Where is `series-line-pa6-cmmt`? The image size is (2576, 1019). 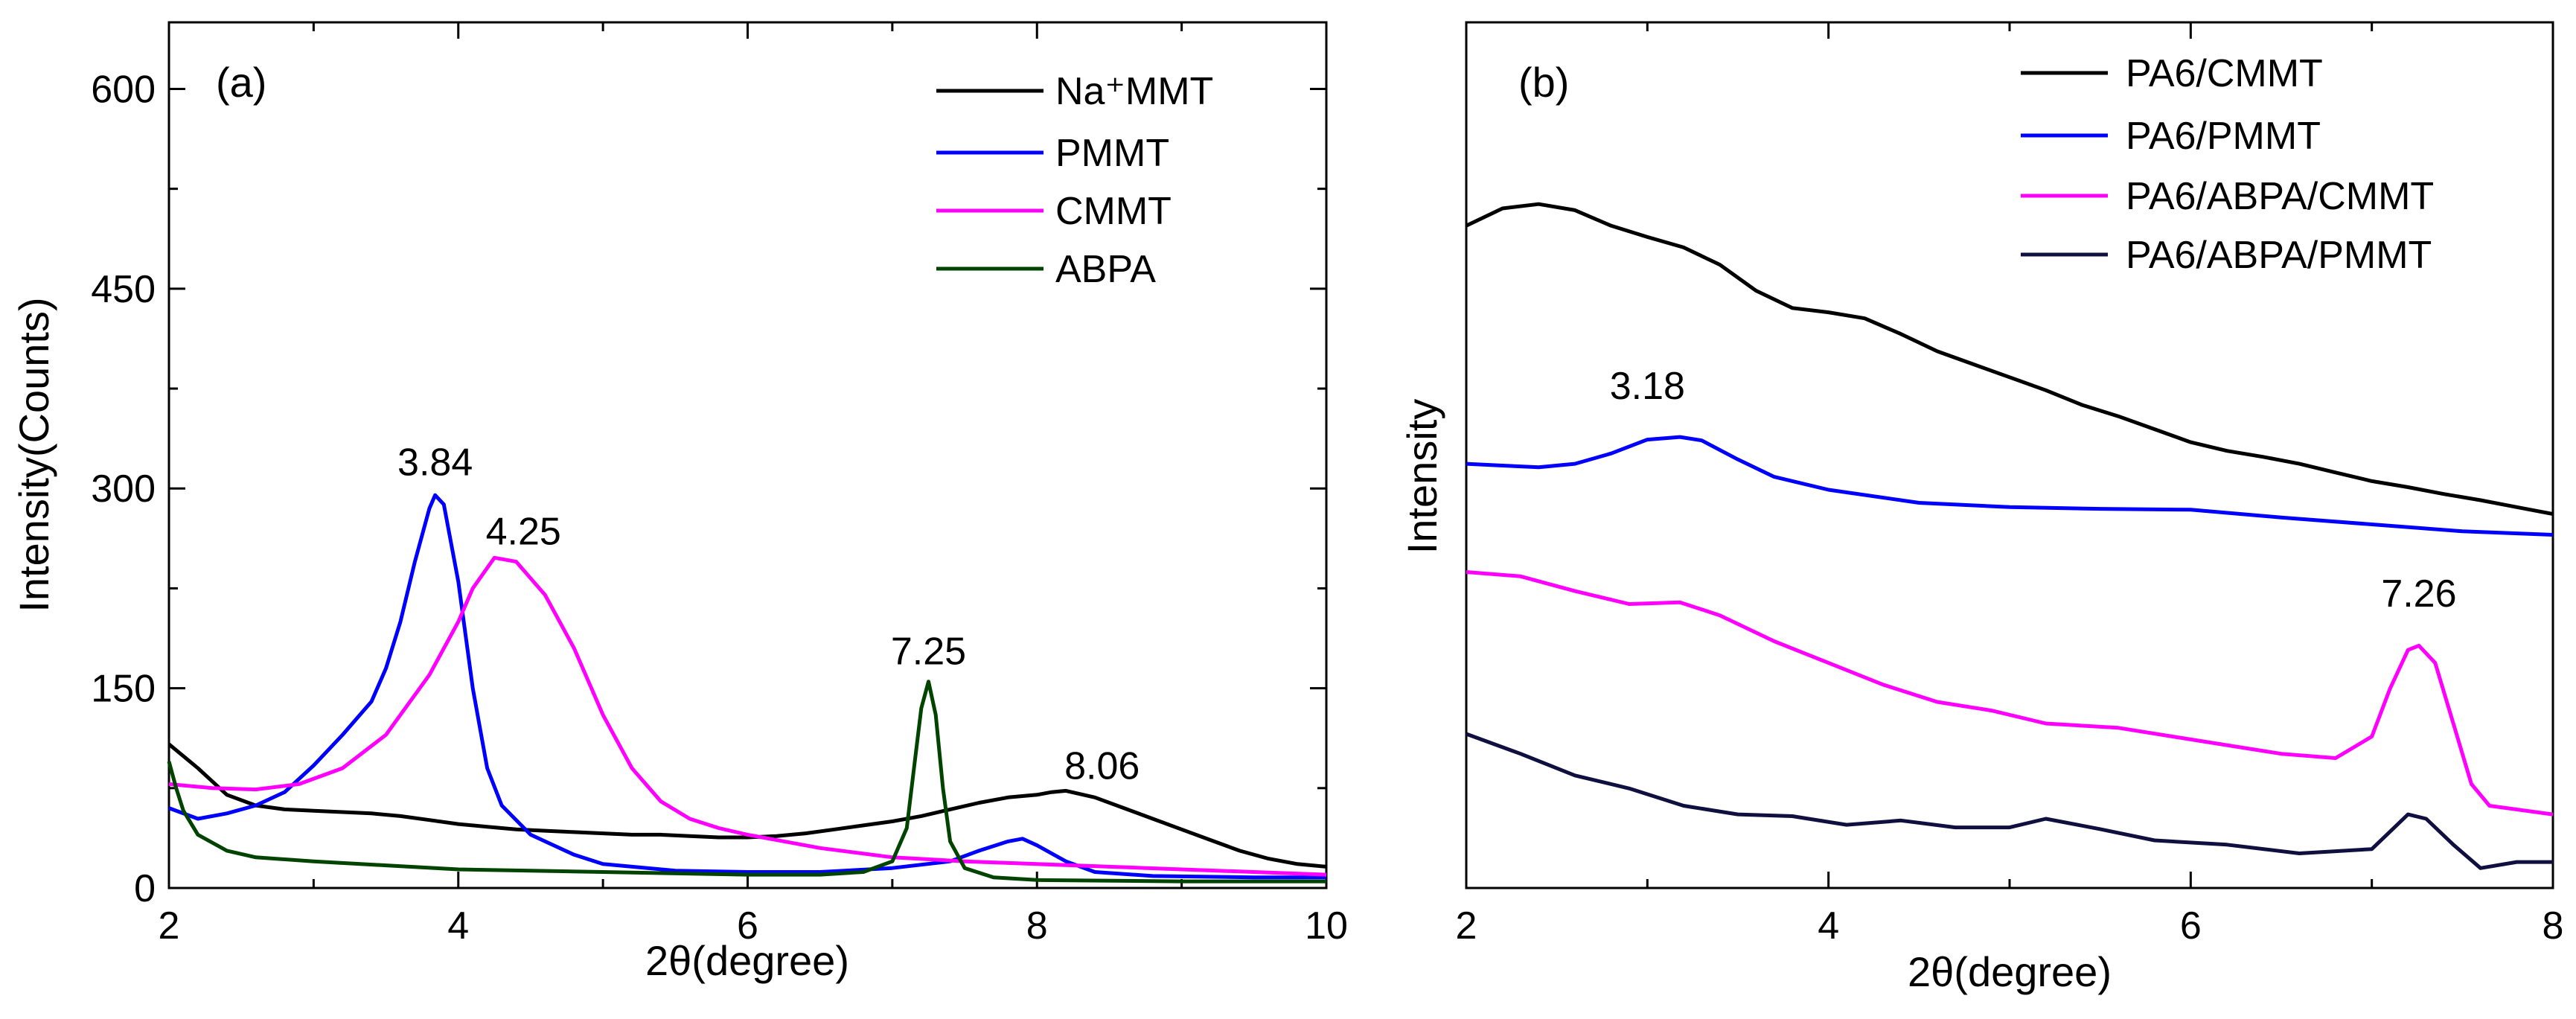 series-line-pa6-cmmt is located at coordinates (2009, 359).